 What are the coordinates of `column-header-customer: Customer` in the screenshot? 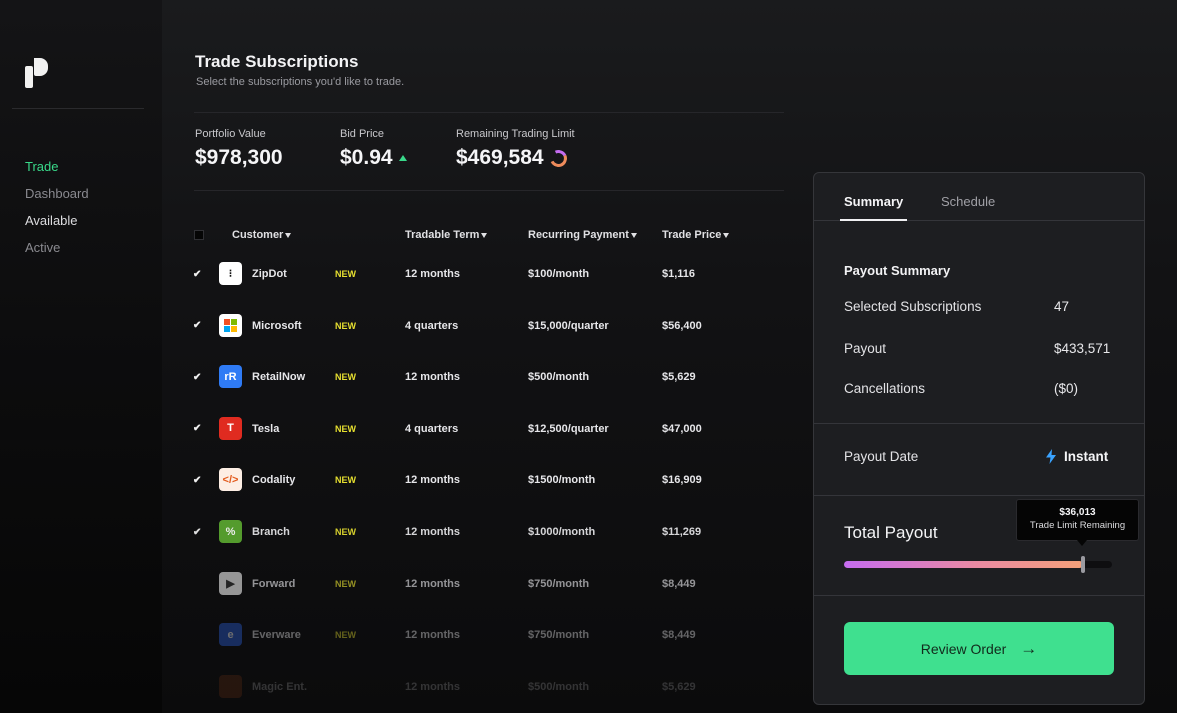 It's located at (262, 235).